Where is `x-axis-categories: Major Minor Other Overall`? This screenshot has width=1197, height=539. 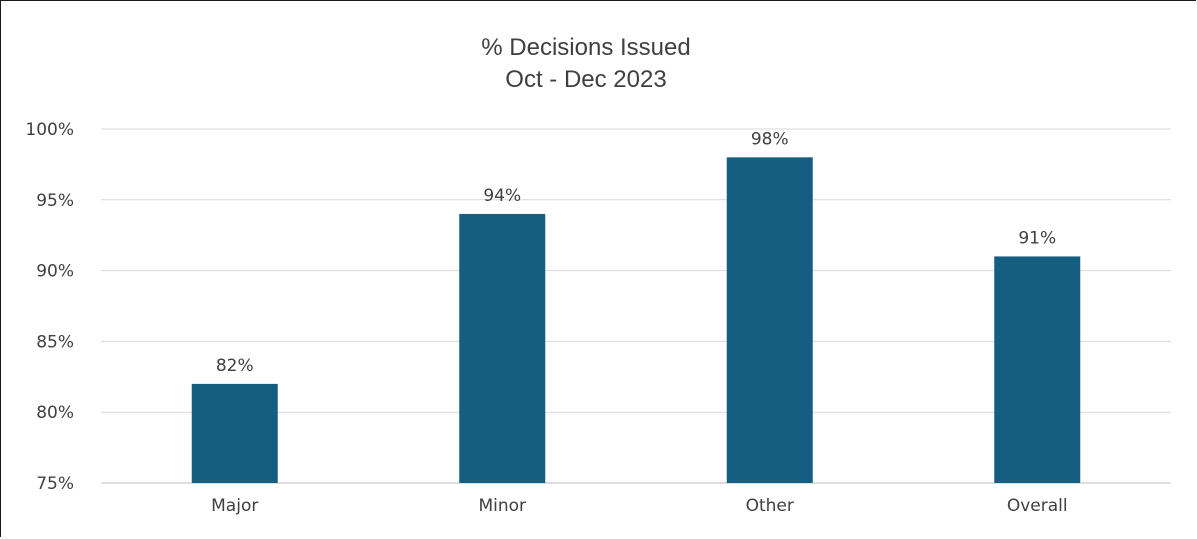 x-axis-categories: Major Minor Other Overall is located at coordinates (639, 506).